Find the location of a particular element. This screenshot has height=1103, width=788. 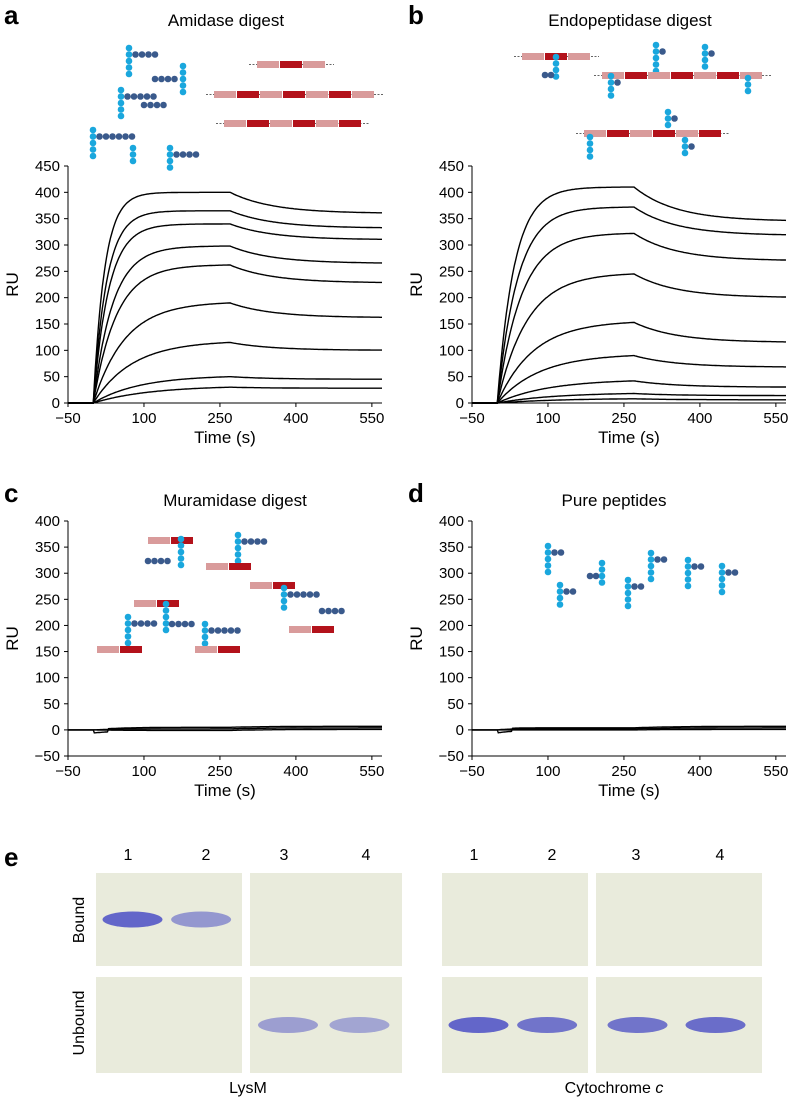

y-axis-label: RU is located at coordinates (12, 638).